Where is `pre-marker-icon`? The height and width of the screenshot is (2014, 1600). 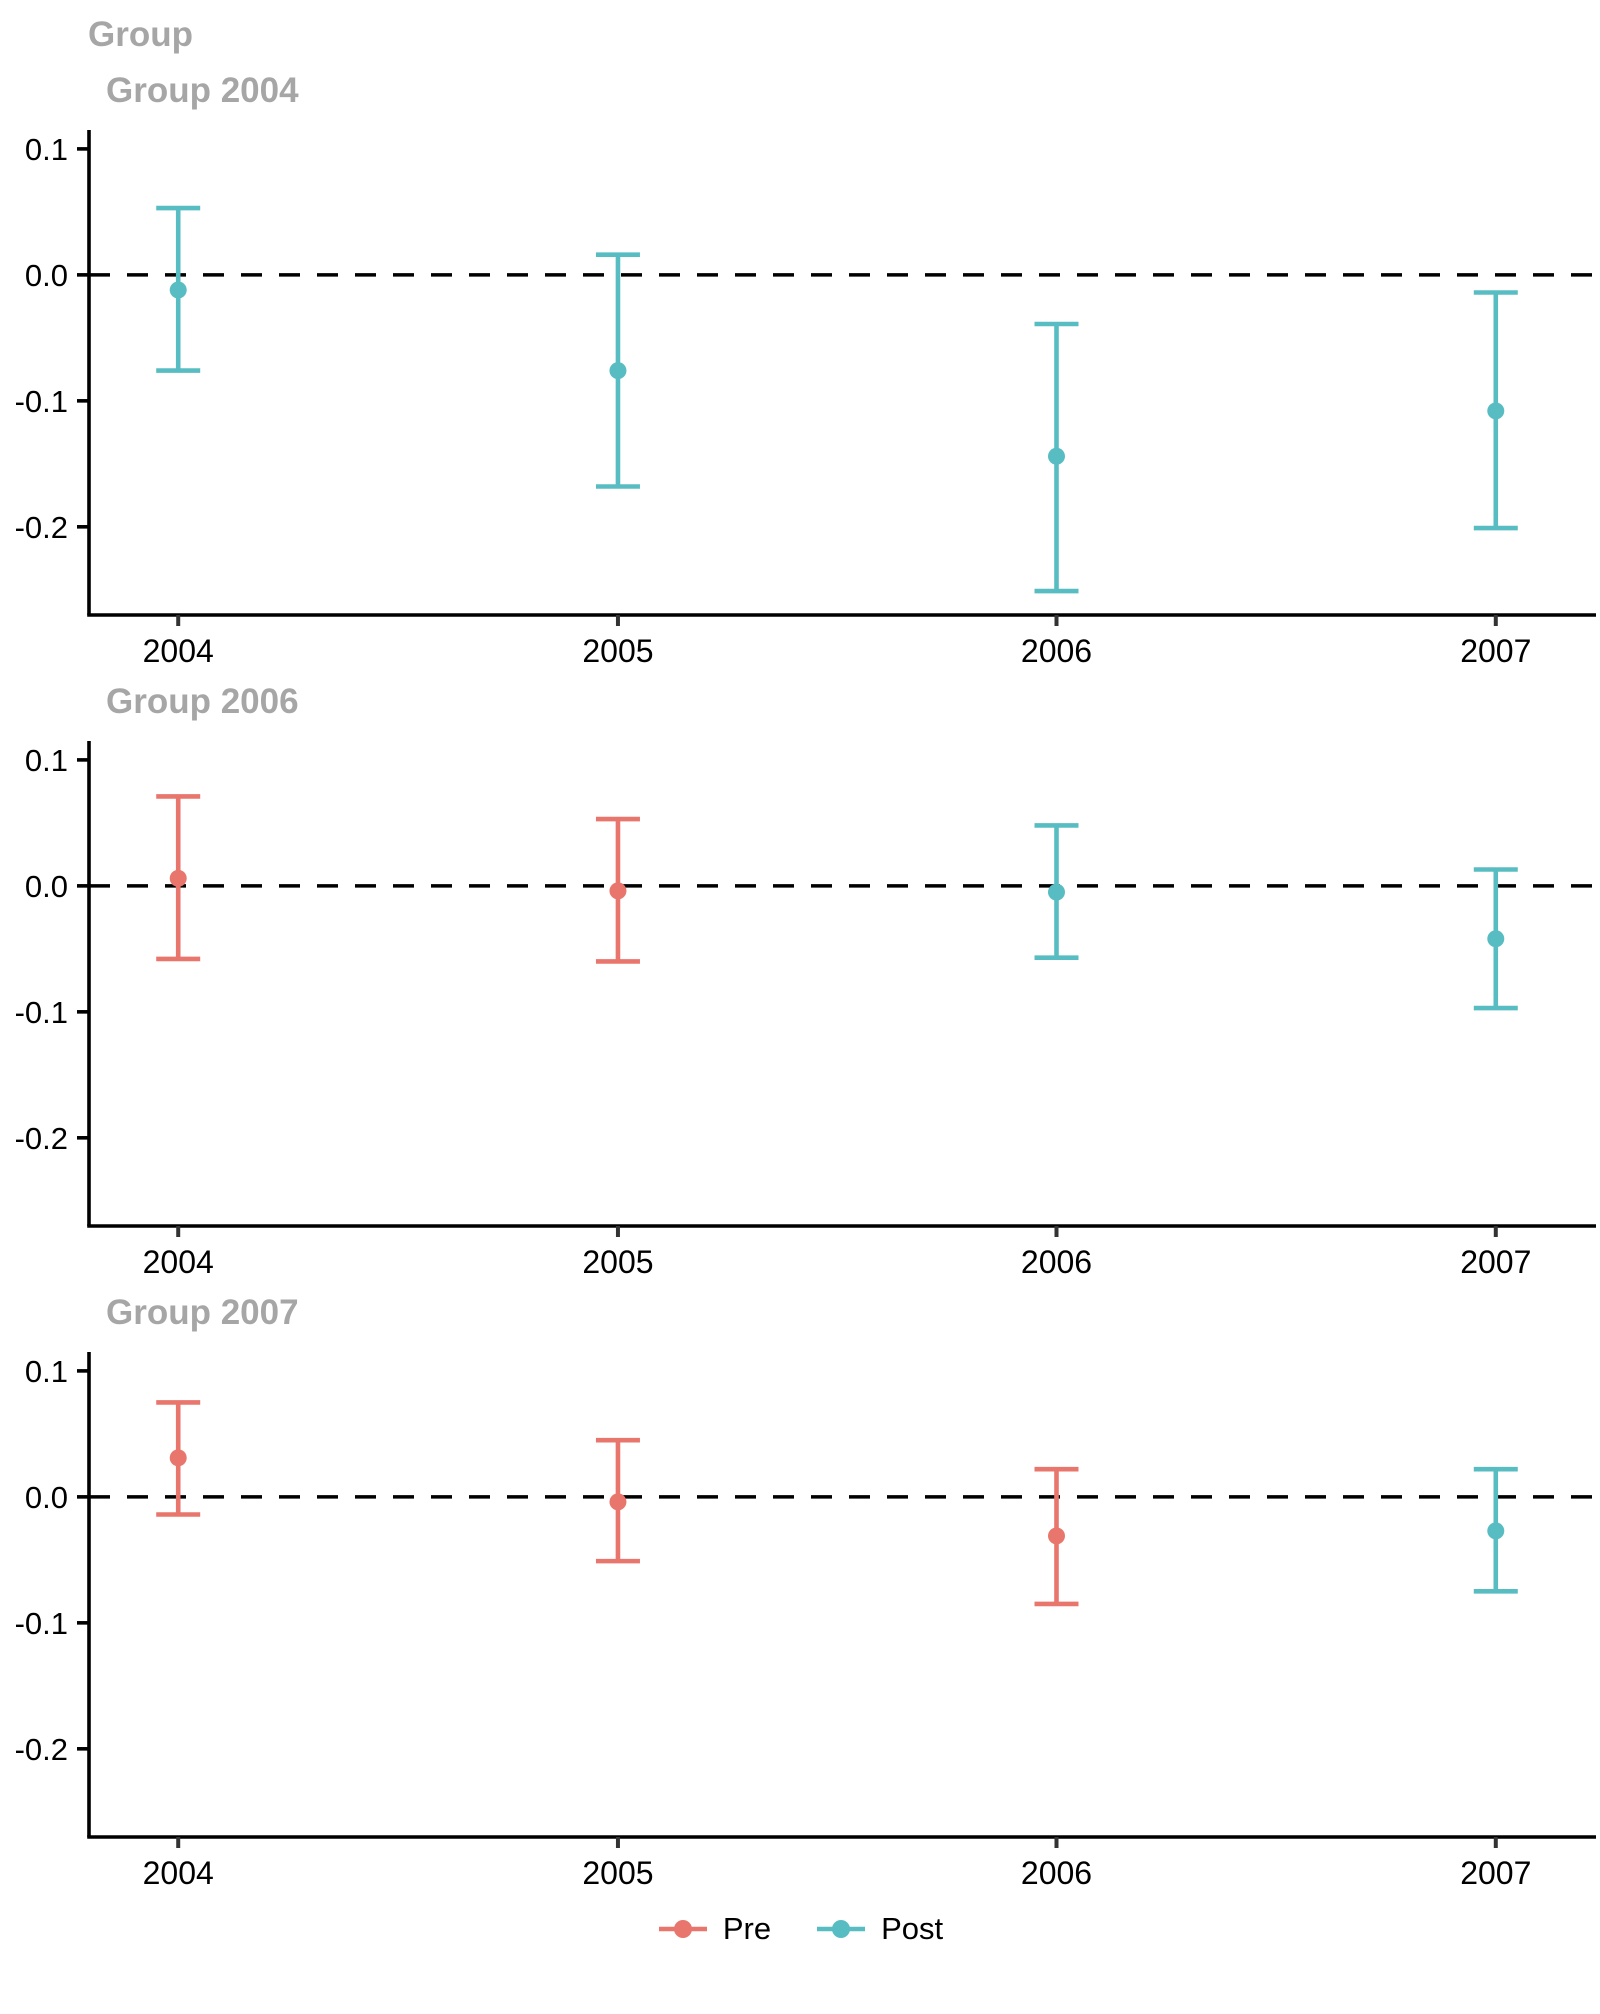
pre-marker-icon is located at coordinates (682, 1929).